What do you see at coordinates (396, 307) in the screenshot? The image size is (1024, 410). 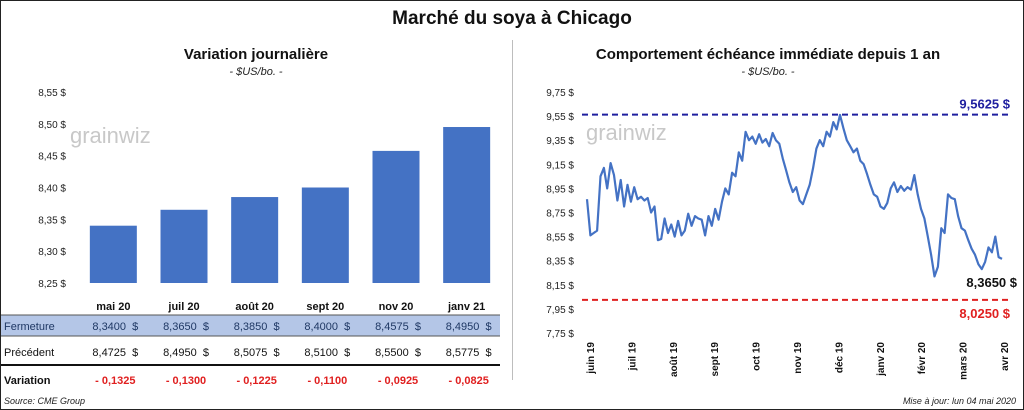 I see `category-label: nov 20` at bounding box center [396, 307].